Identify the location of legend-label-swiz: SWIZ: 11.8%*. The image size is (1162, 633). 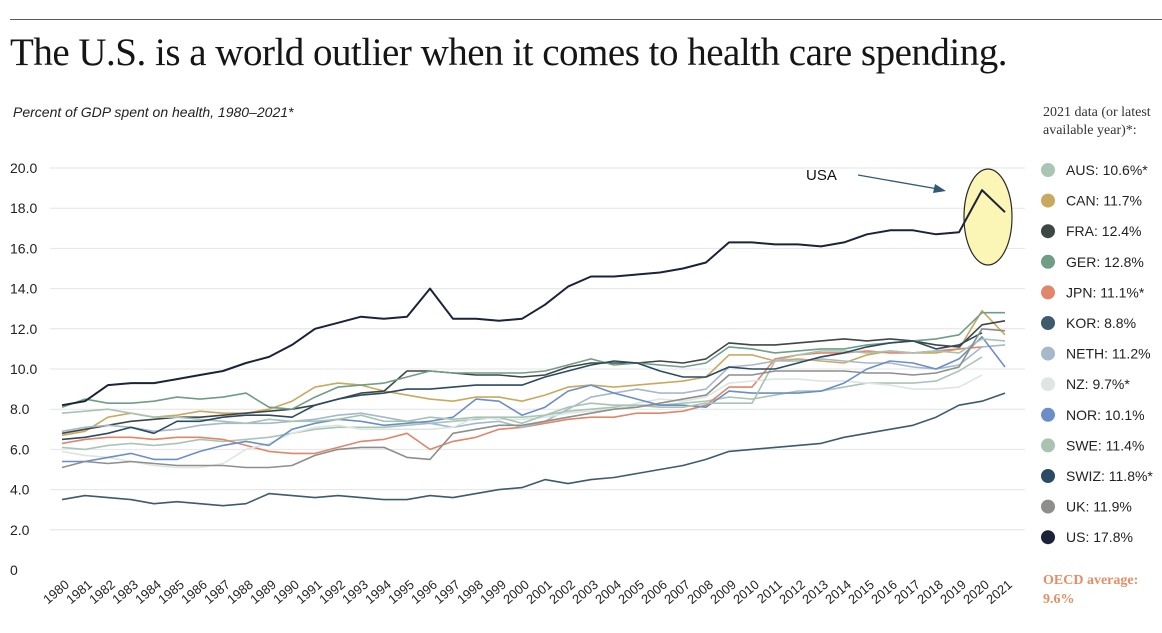
(1109, 476).